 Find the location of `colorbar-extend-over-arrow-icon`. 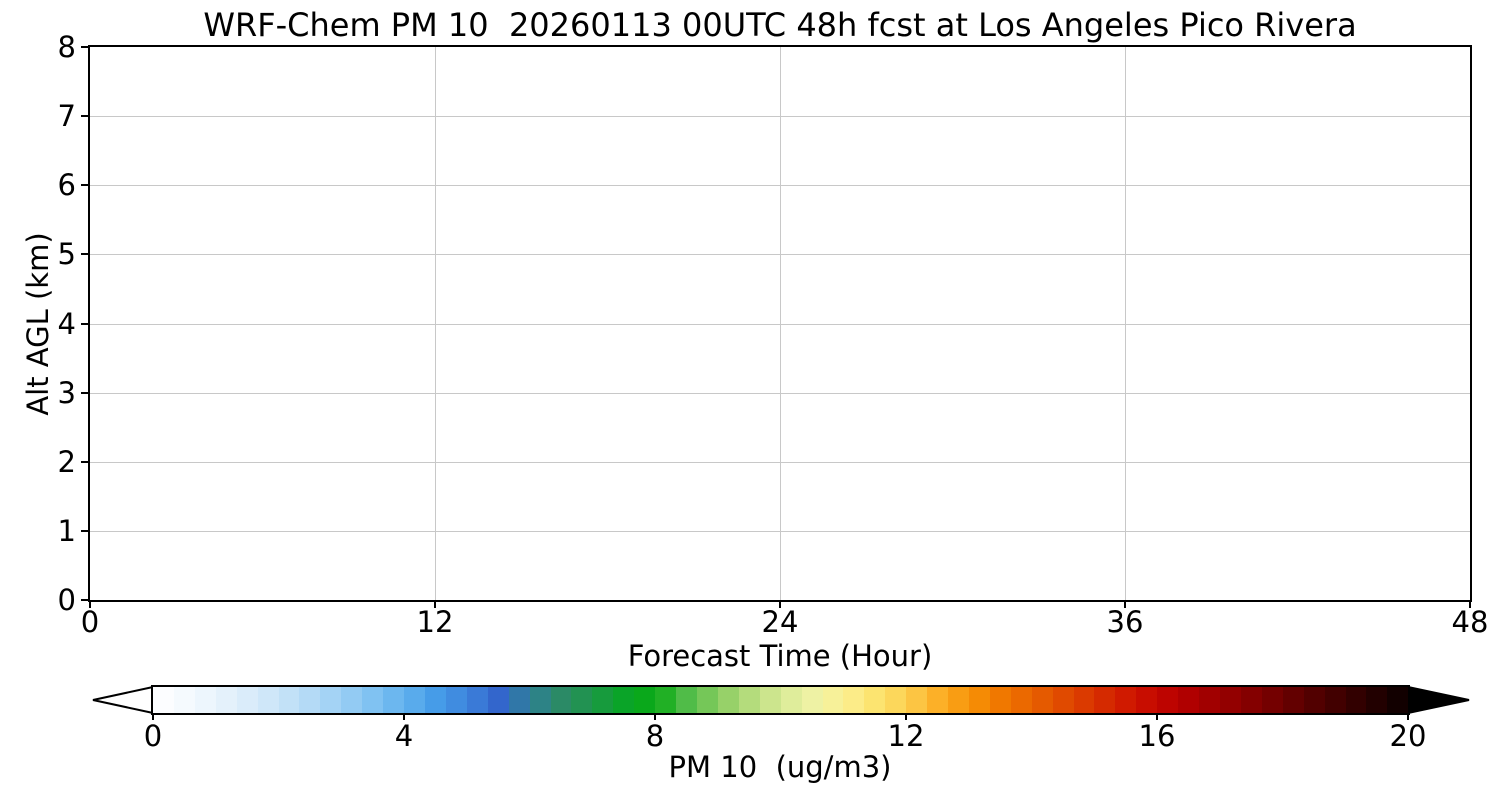

colorbar-extend-over-arrow-icon is located at coordinates (1438, 700).